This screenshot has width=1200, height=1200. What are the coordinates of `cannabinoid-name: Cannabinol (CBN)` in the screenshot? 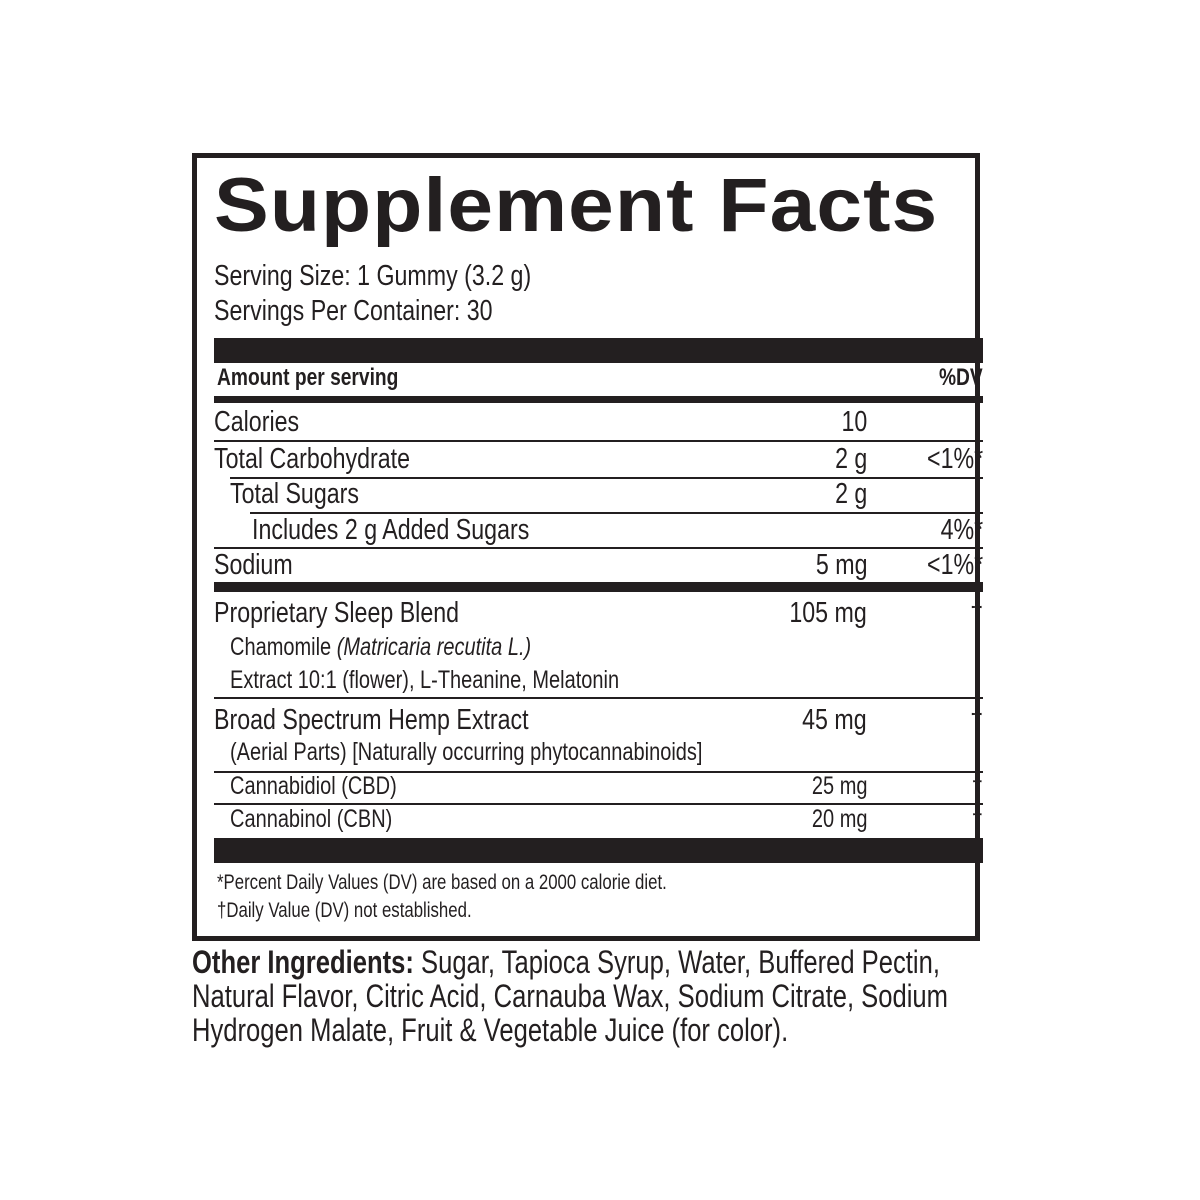 It's located at (311, 819).